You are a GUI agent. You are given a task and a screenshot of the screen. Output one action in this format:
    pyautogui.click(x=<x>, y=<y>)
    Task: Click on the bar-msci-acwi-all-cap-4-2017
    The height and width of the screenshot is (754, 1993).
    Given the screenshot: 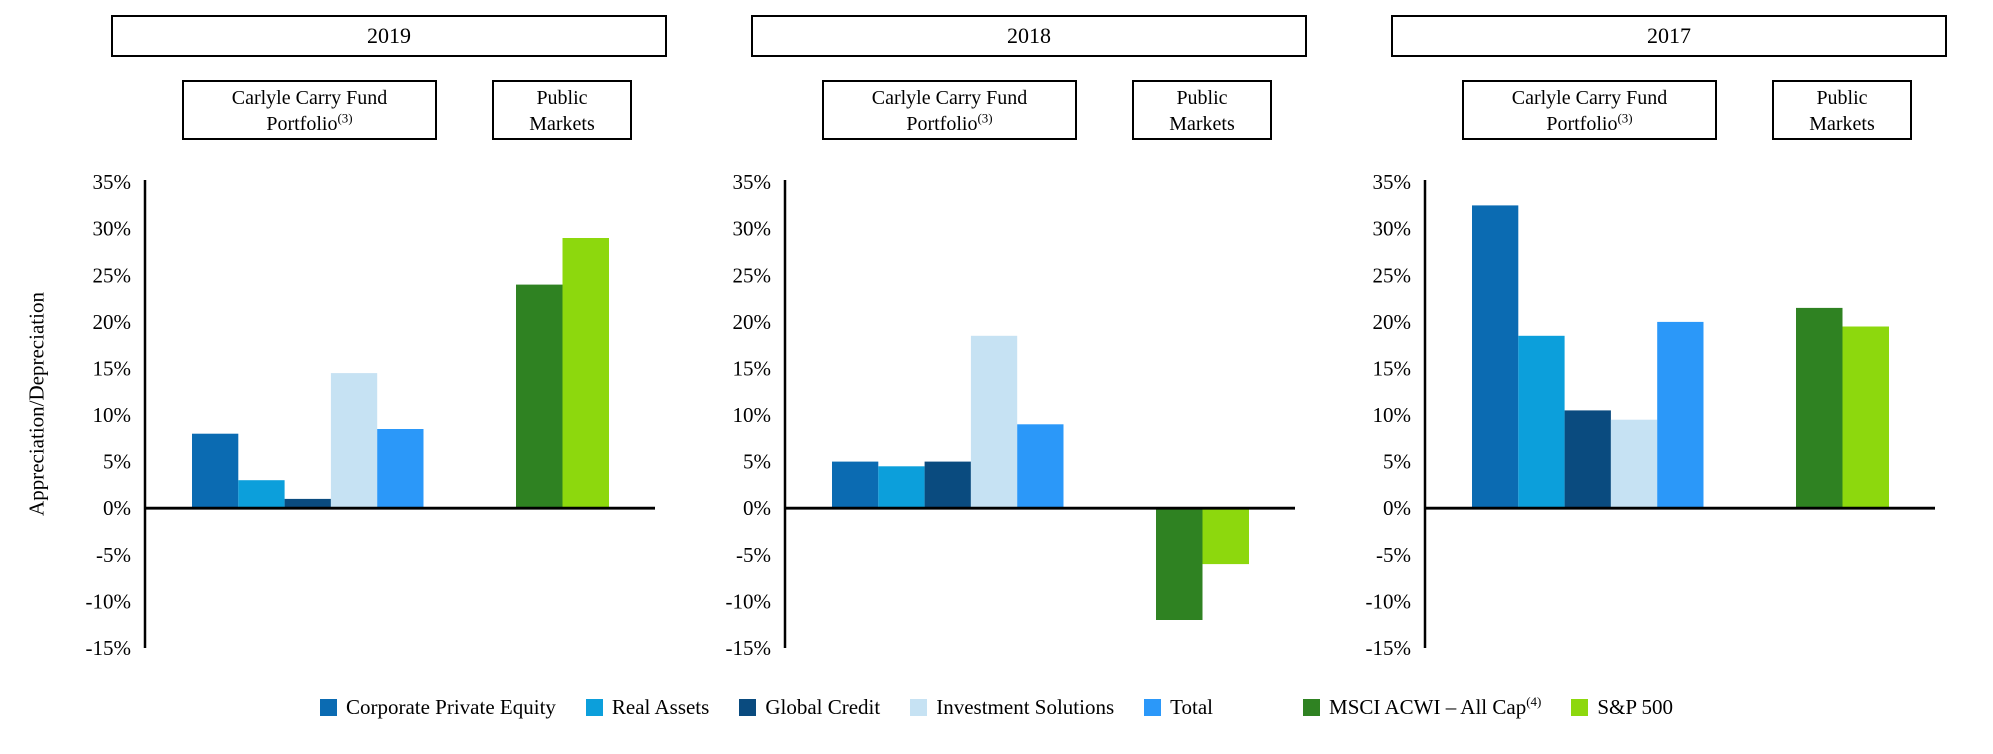 What is the action you would take?
    pyautogui.click(x=1819, y=408)
    